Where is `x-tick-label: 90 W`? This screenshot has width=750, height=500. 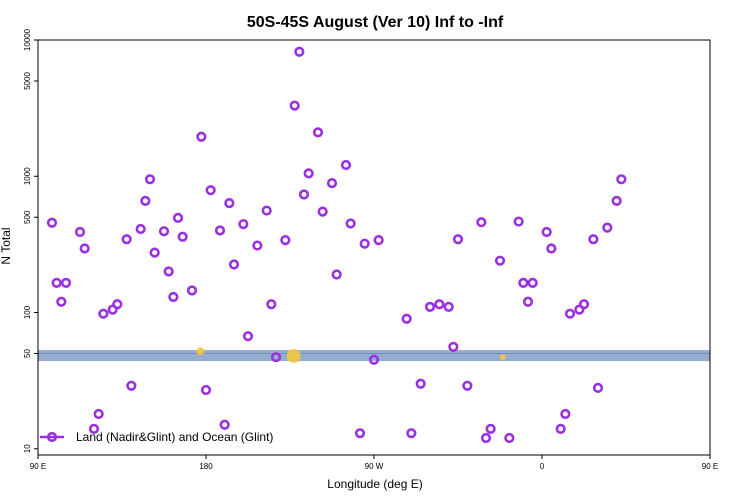
x-tick-label: 90 W is located at coordinates (374, 466).